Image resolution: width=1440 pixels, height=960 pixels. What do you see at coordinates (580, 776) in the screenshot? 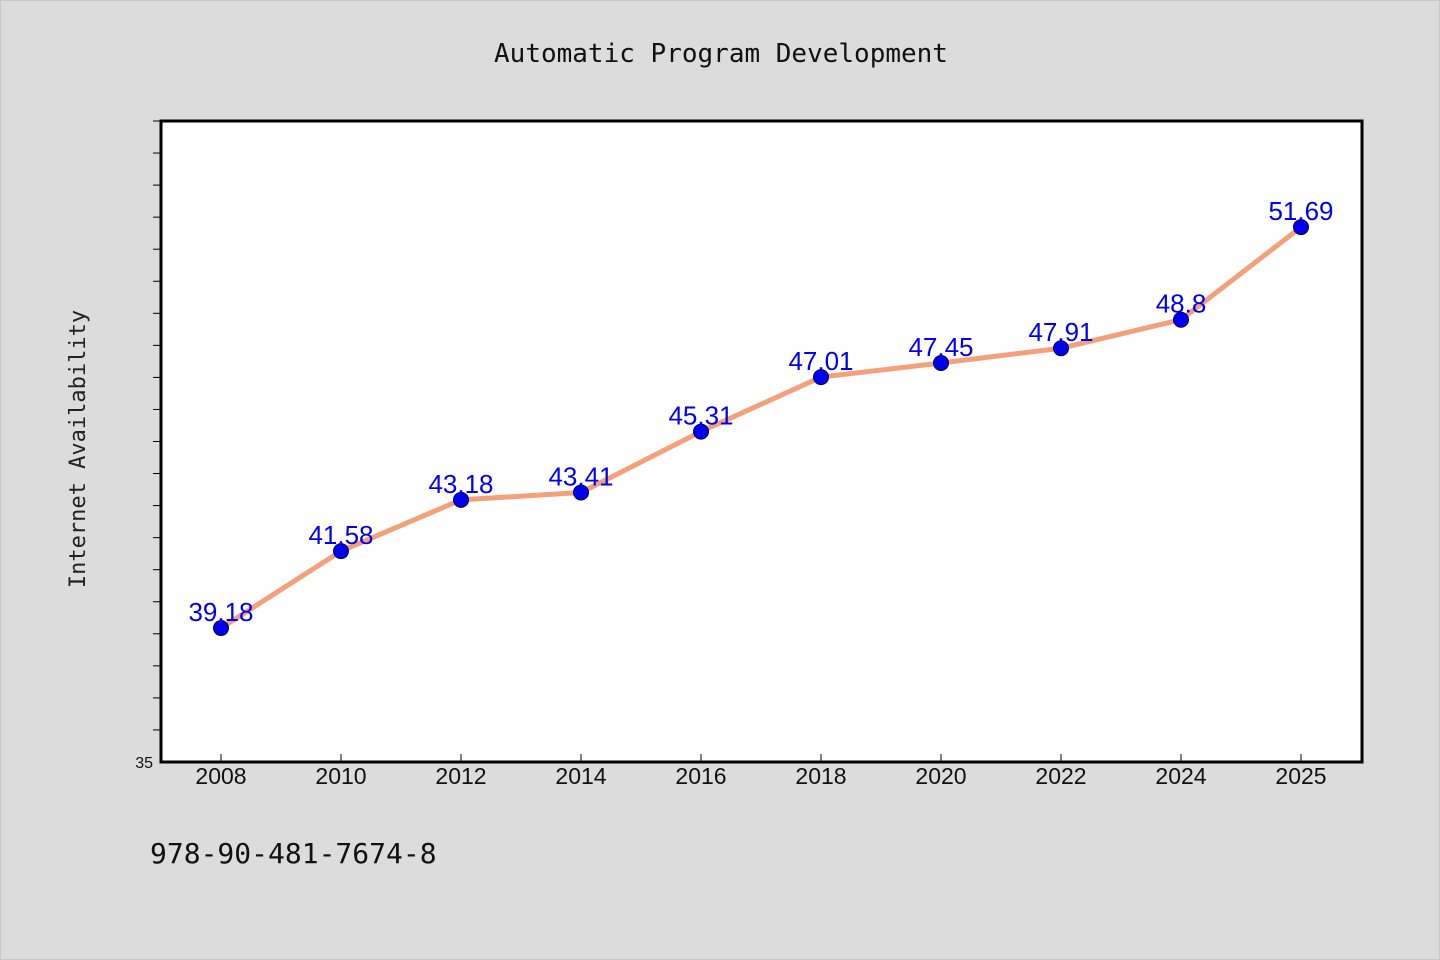
I see `x-tick-label: 2014` at bounding box center [580, 776].